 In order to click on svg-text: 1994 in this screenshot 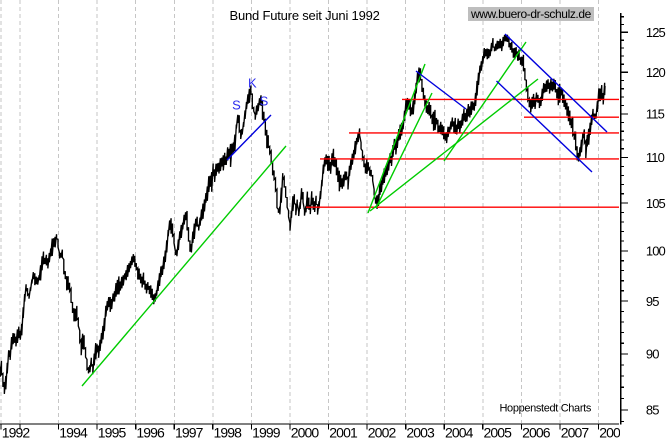, I will do `click(73, 432)`.